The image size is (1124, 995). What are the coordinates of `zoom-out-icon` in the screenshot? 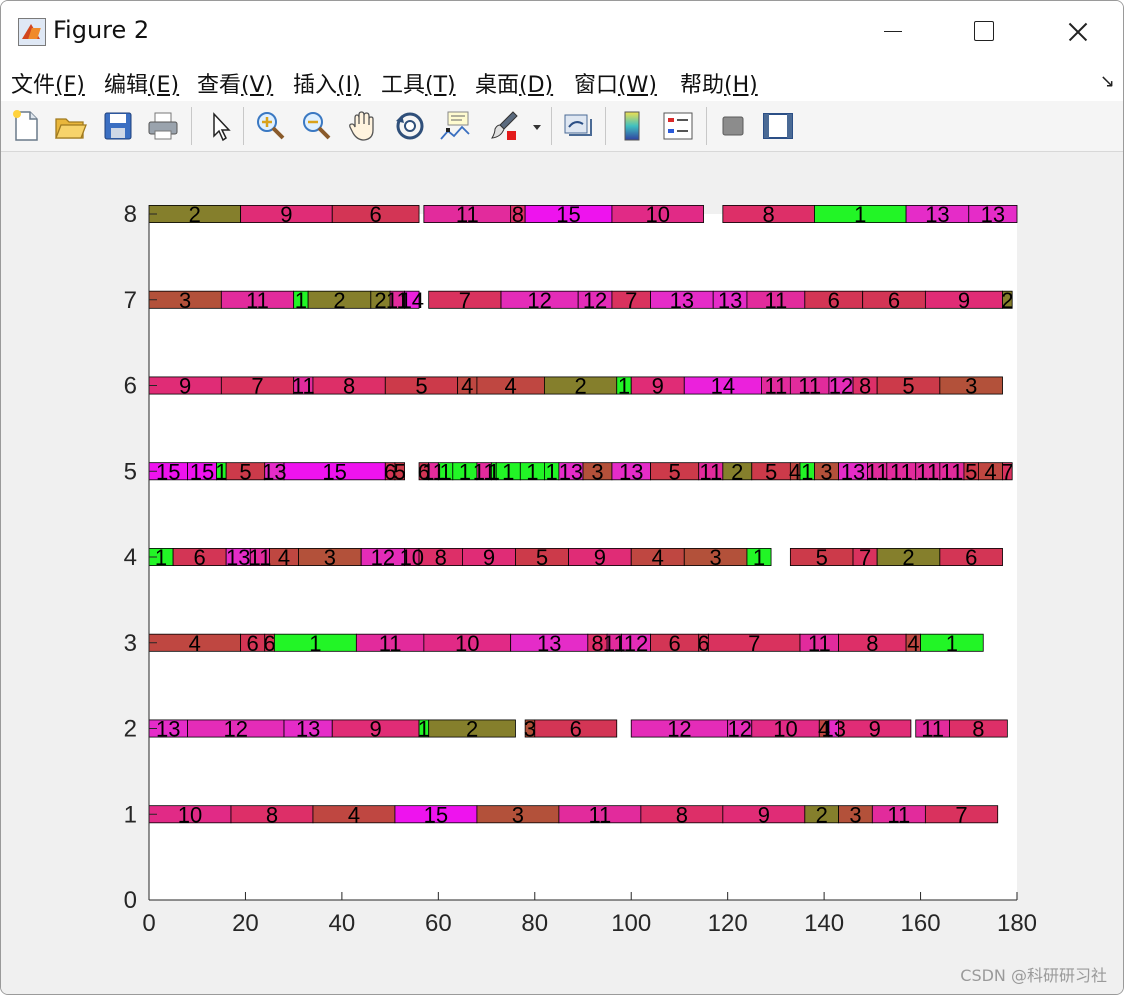 It's located at (316, 126).